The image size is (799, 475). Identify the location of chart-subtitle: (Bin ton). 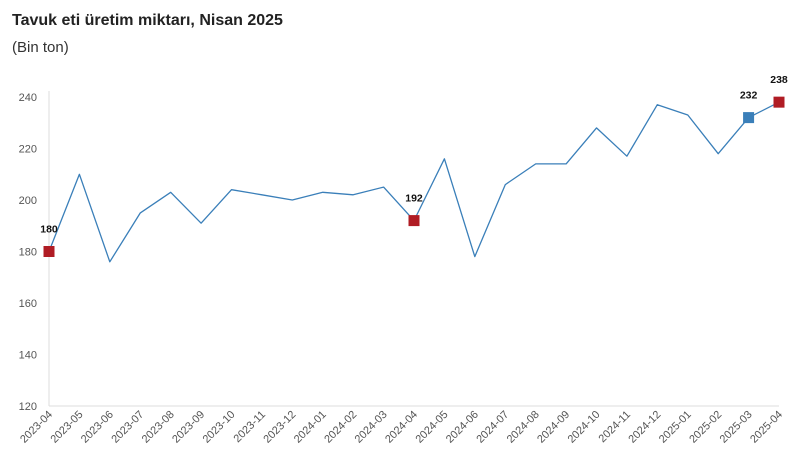
(40, 47).